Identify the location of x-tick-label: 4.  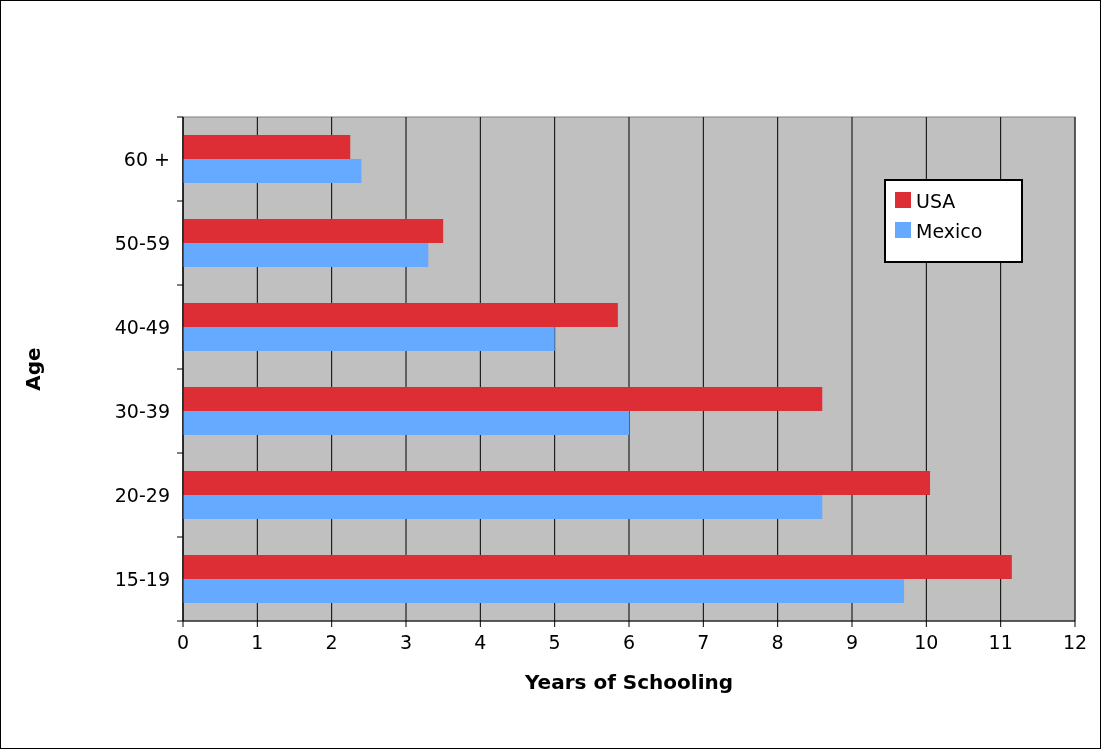
(480, 642).